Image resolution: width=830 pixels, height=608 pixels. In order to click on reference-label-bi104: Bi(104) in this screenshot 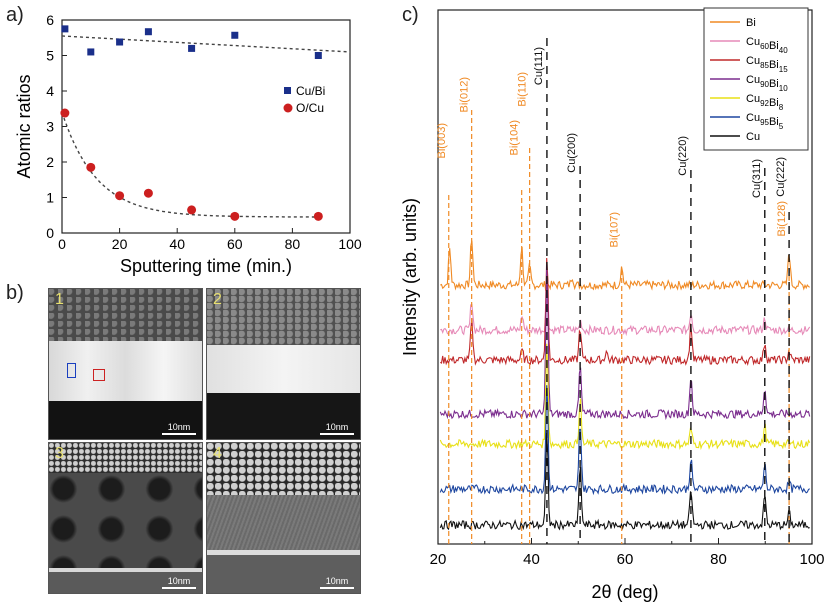, I will do `click(515, 137)`.